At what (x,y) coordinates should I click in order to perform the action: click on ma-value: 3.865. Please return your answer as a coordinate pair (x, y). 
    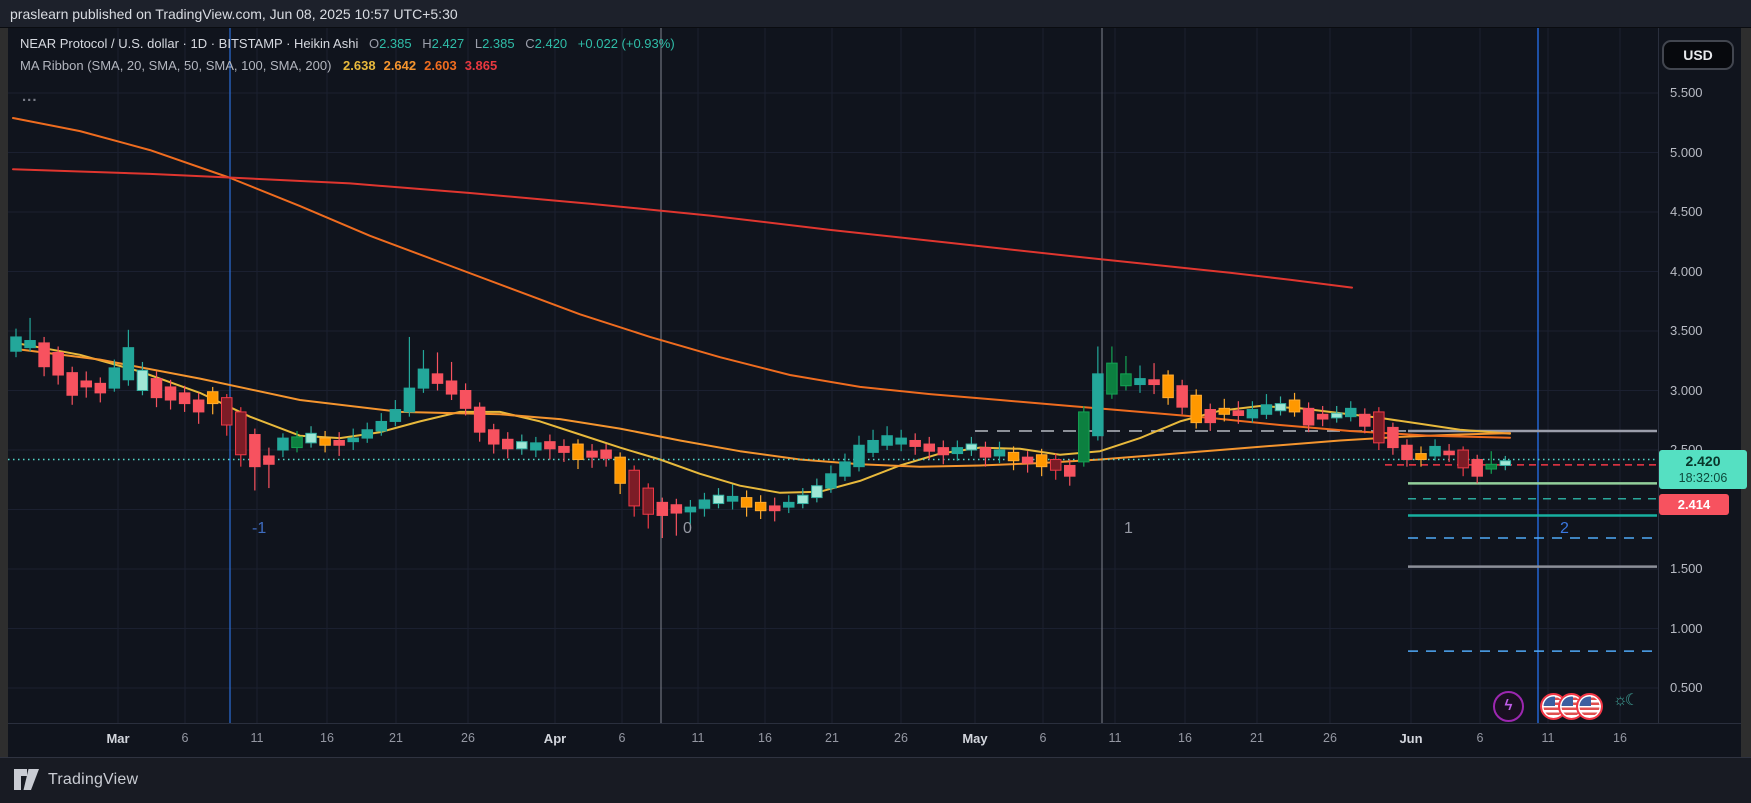
    Looking at the image, I should click on (481, 65).